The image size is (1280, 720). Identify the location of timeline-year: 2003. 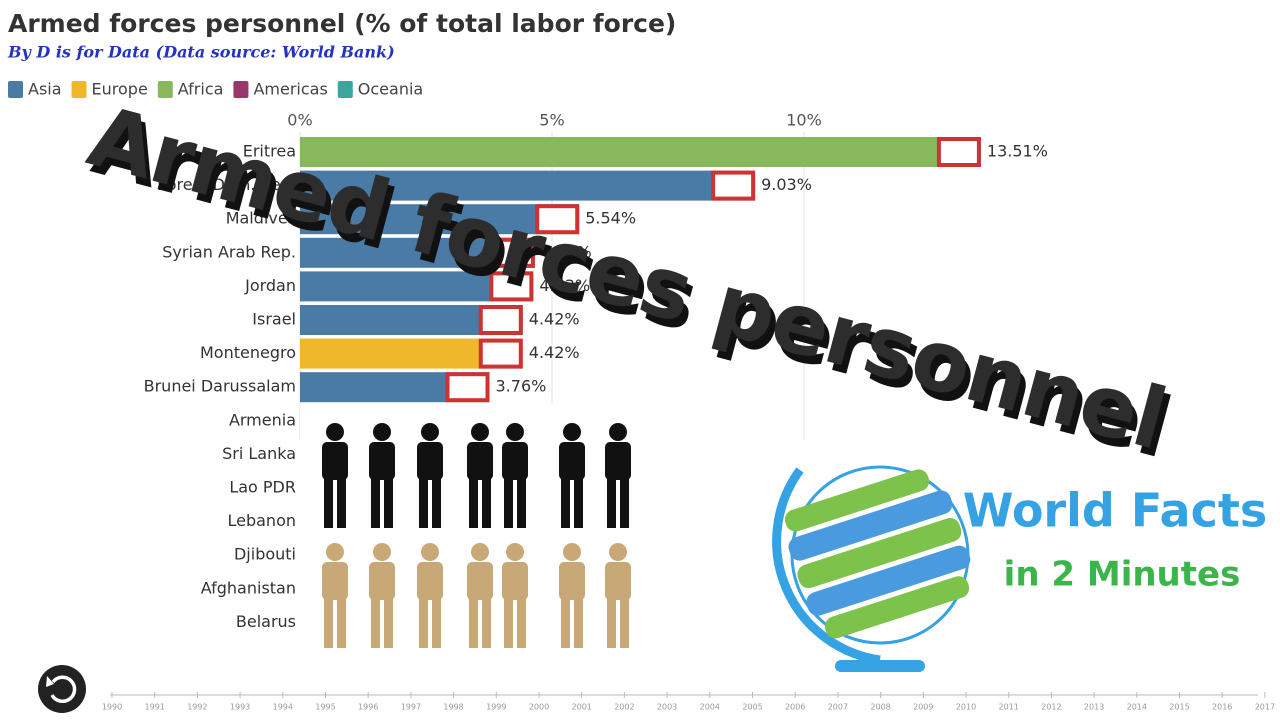
(667, 707).